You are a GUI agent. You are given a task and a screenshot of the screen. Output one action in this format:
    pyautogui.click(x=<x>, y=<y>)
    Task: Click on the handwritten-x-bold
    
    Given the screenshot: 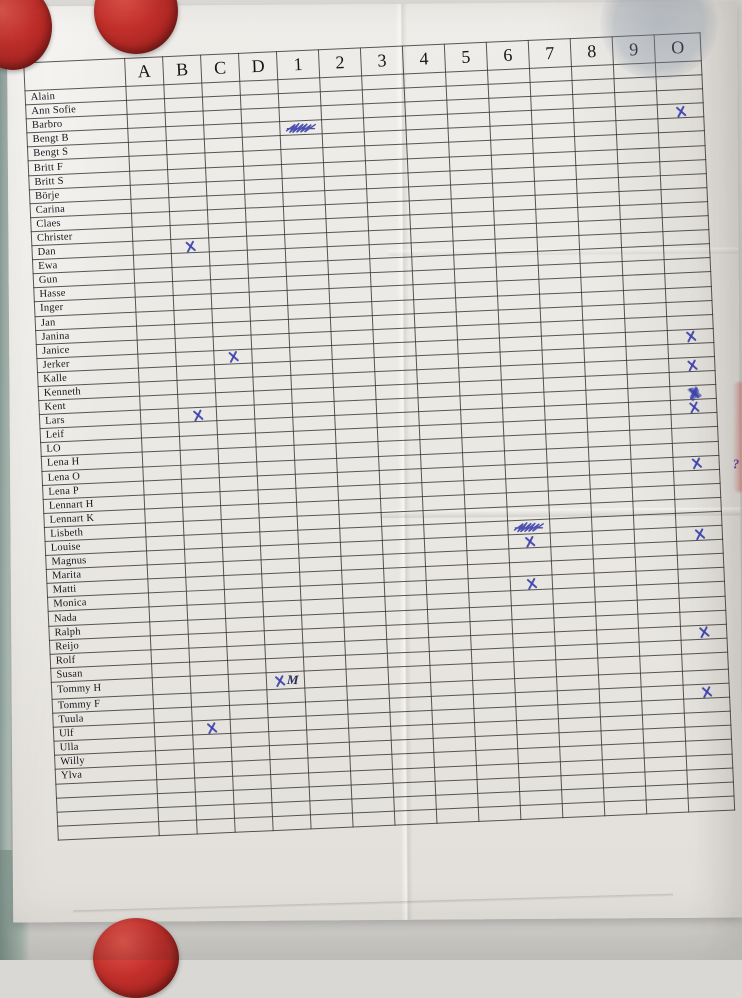 What is the action you would take?
    pyautogui.click(x=693, y=393)
    